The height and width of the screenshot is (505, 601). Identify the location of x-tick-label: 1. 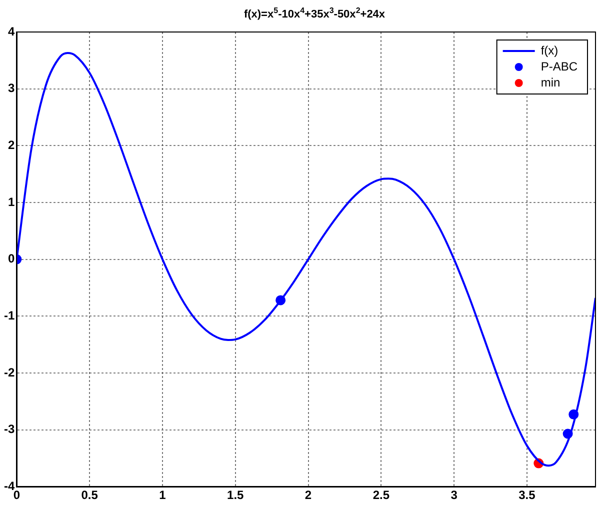
(162, 495).